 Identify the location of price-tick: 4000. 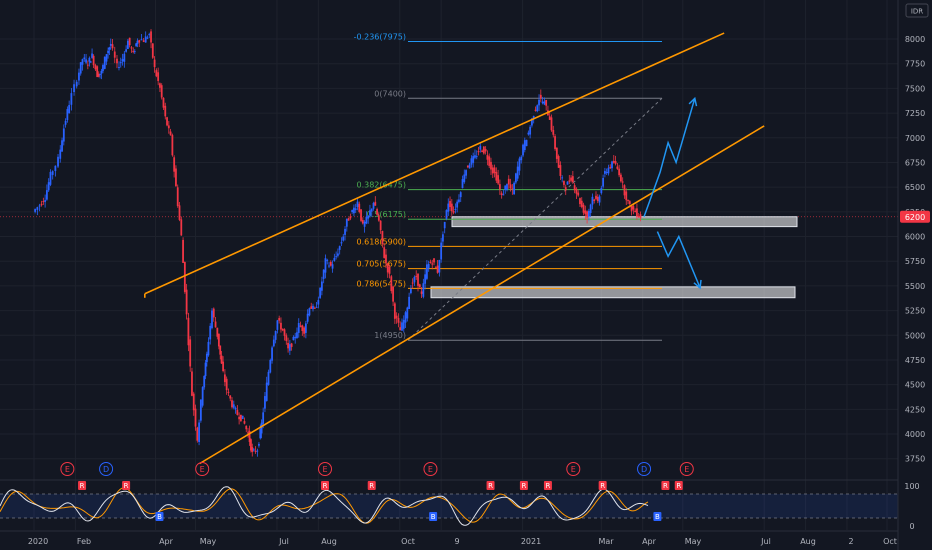
(915, 434).